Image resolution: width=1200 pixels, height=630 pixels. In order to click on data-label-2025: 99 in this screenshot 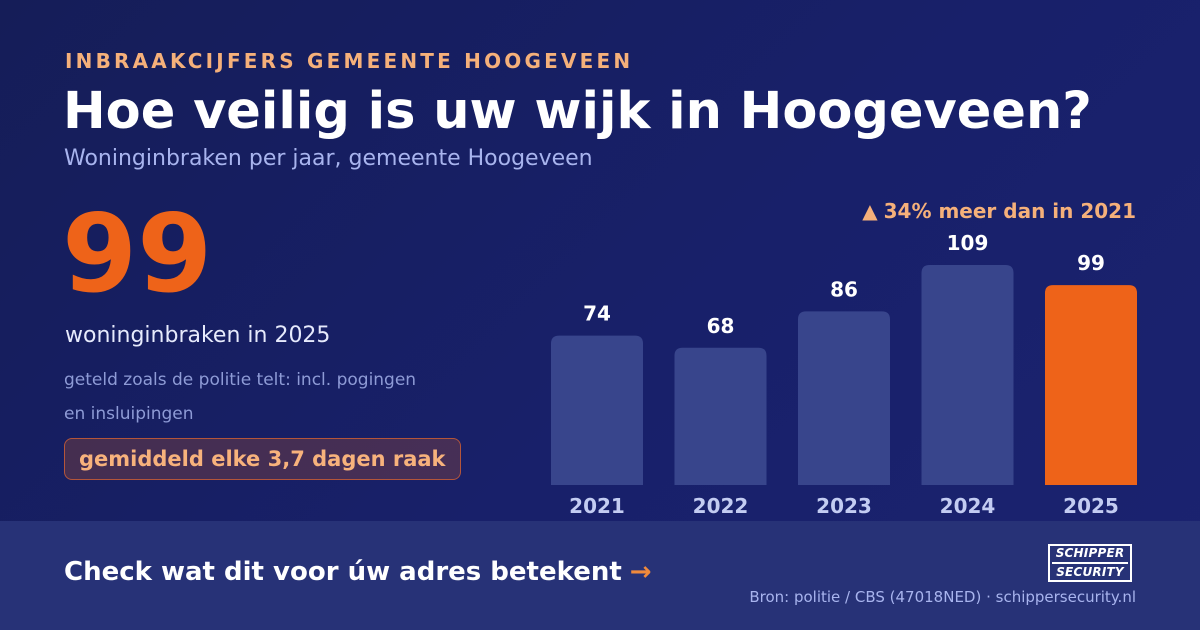, I will do `click(1091, 263)`.